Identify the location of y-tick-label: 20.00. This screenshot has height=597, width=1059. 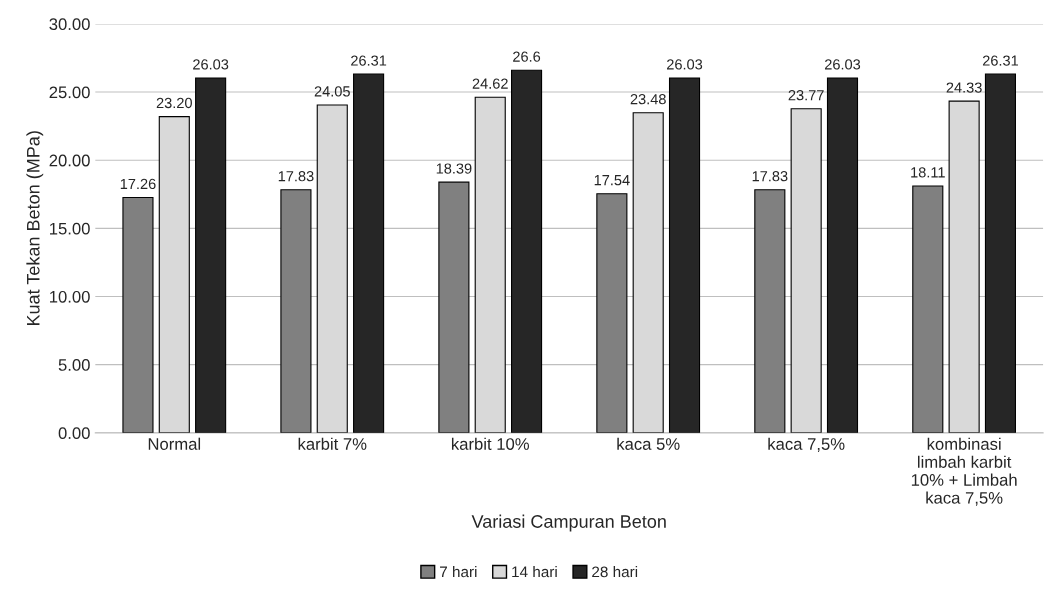
(69, 160).